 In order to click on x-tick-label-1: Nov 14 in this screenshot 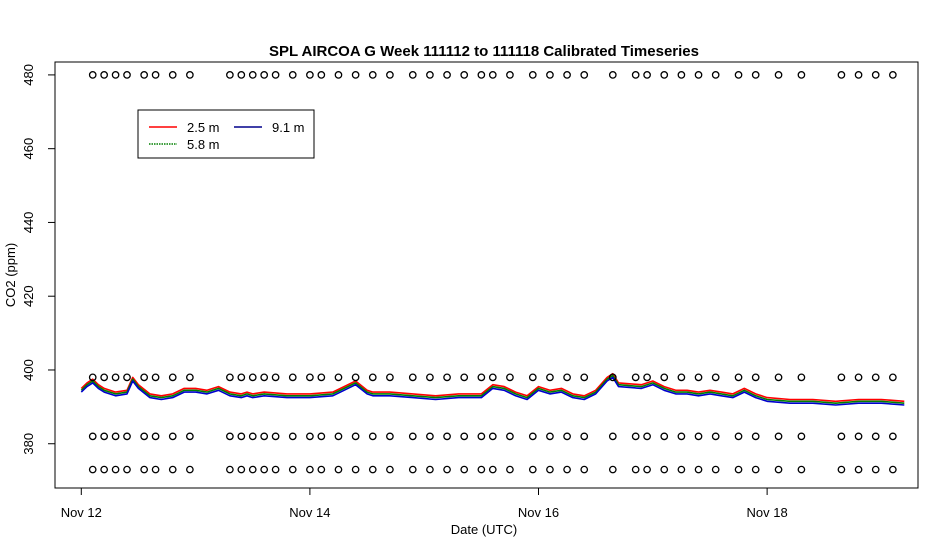, I will do `click(309, 512)`.